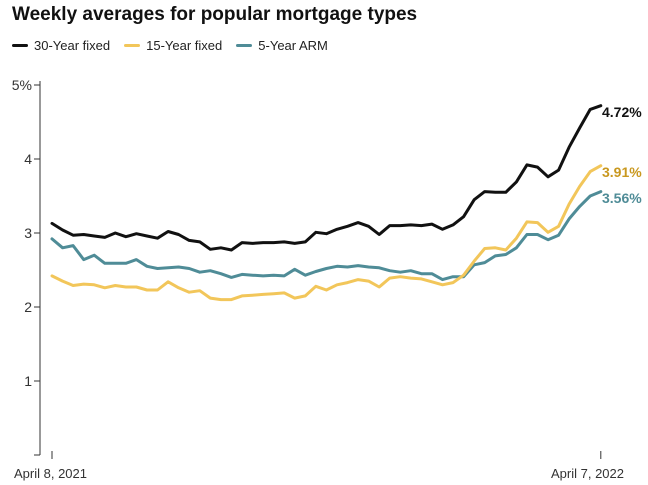 The width and height of the screenshot is (648, 485). I want to click on legend-label-15-year-fixed: 15-Year fixed, so click(184, 45).